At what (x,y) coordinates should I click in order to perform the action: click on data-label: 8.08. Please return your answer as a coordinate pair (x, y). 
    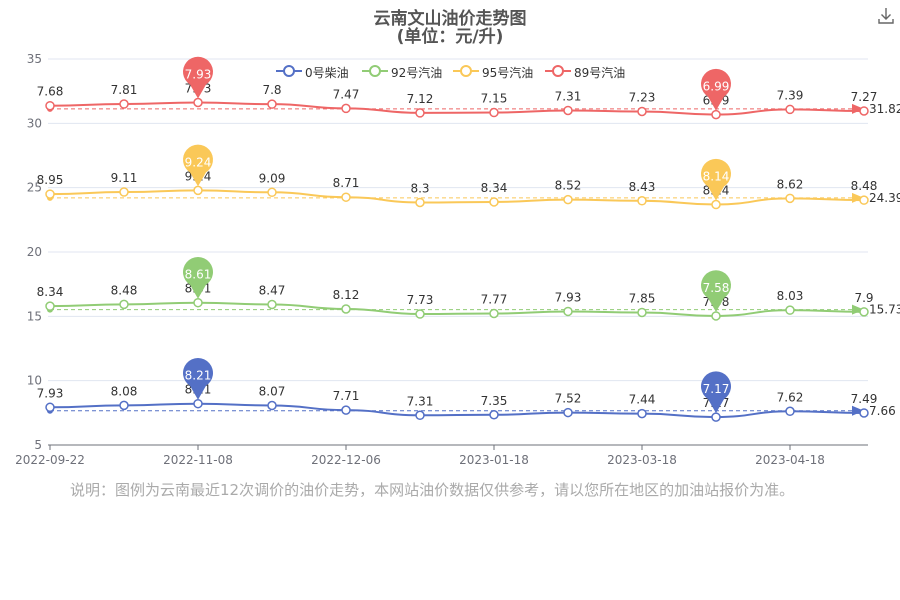
    Looking at the image, I should click on (124, 391).